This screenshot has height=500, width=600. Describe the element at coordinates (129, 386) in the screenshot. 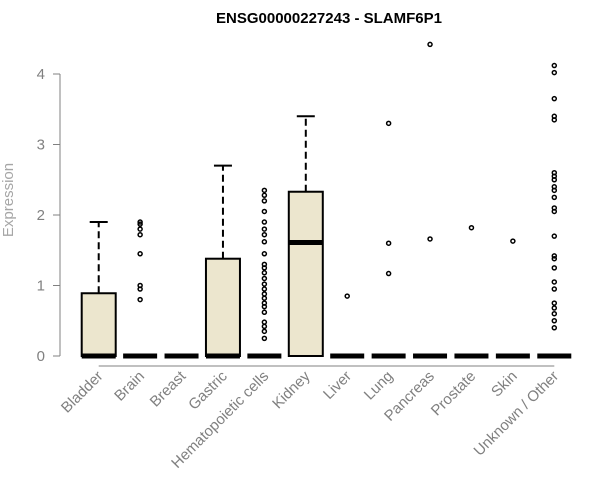

I see `x-tick-label: Brain` at that location.